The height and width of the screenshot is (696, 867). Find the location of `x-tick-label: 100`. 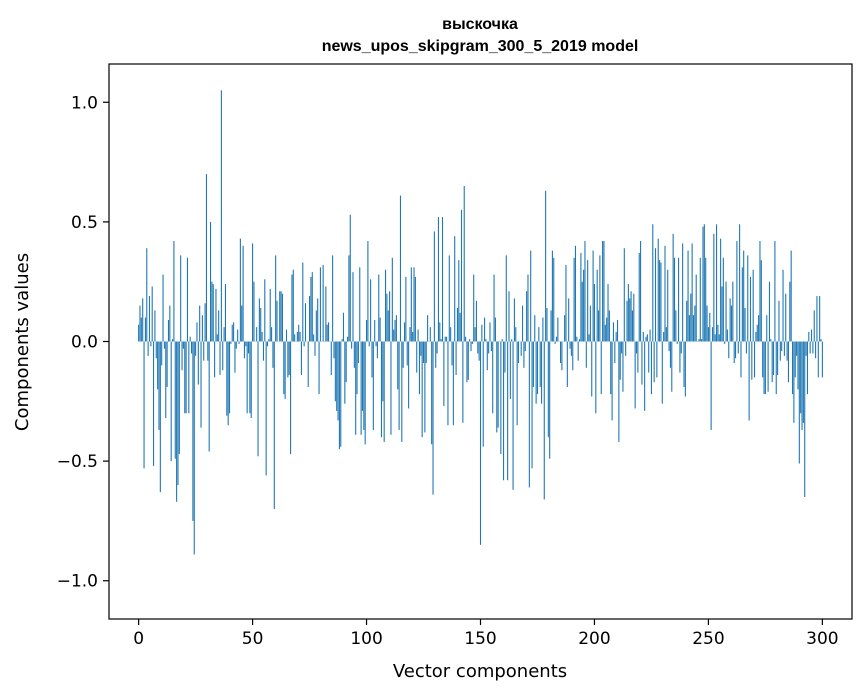

x-tick-label: 100 is located at coordinates (366, 639).